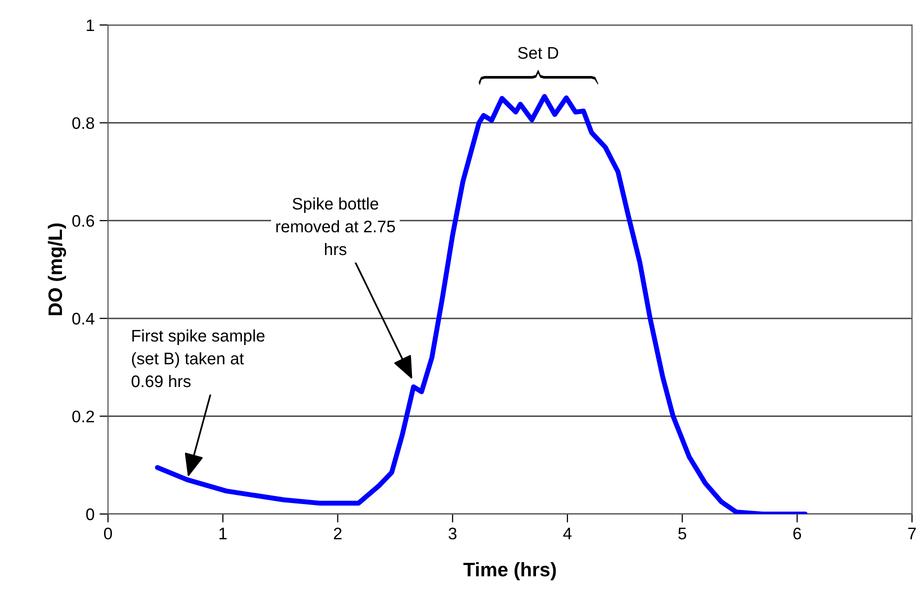  Describe the element at coordinates (90, 26) in the screenshot. I see `y-tick-label: 1` at that location.